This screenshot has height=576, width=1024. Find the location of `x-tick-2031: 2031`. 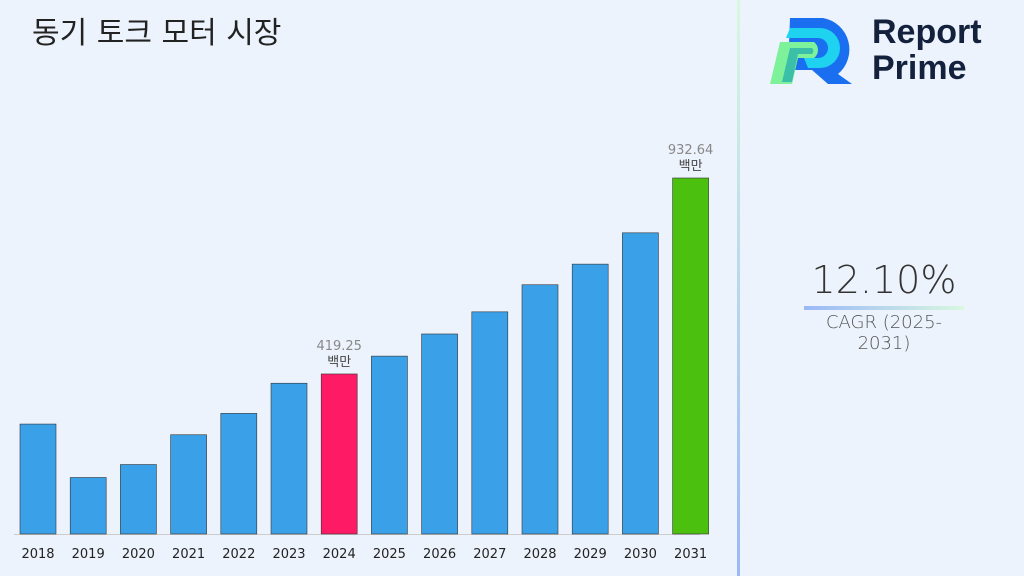

x-tick-2031: 2031 is located at coordinates (690, 554).